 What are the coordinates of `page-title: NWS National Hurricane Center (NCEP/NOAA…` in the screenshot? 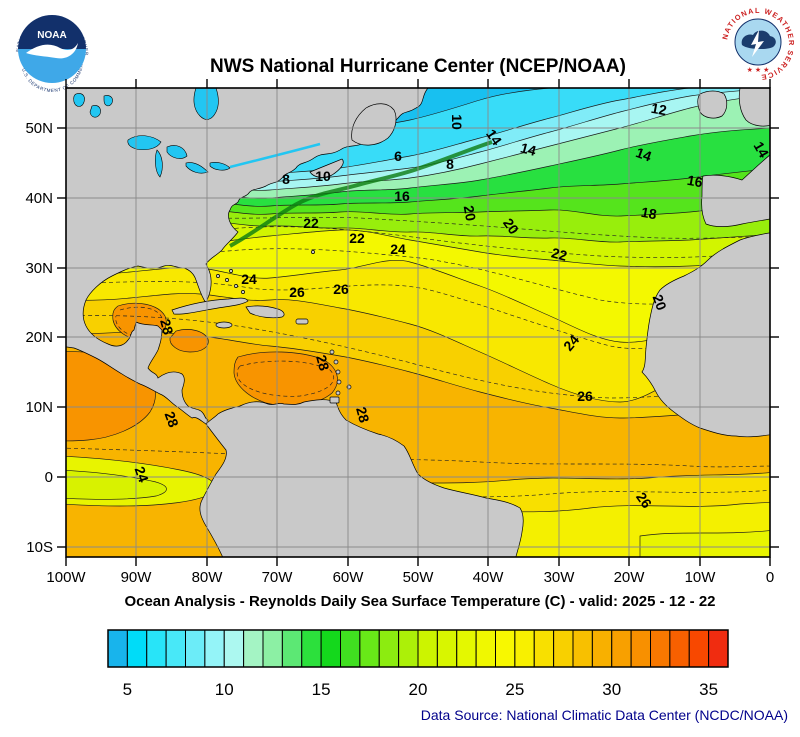 It's located at (418, 66).